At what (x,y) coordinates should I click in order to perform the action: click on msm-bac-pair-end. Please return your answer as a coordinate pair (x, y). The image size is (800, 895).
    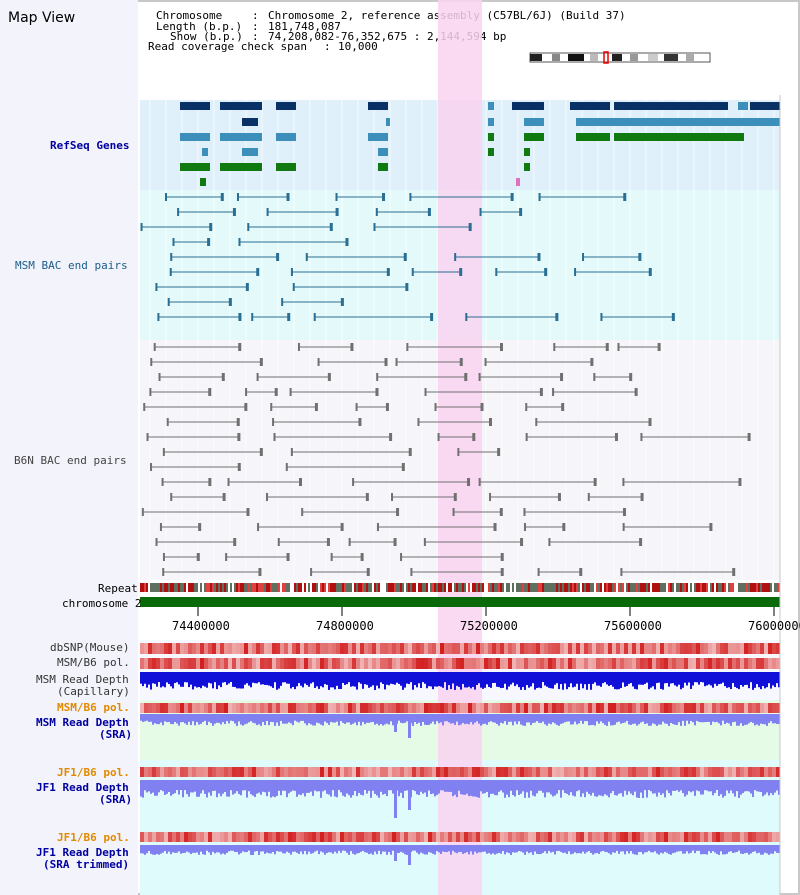
    Looking at the image, I should click on (209, 242).